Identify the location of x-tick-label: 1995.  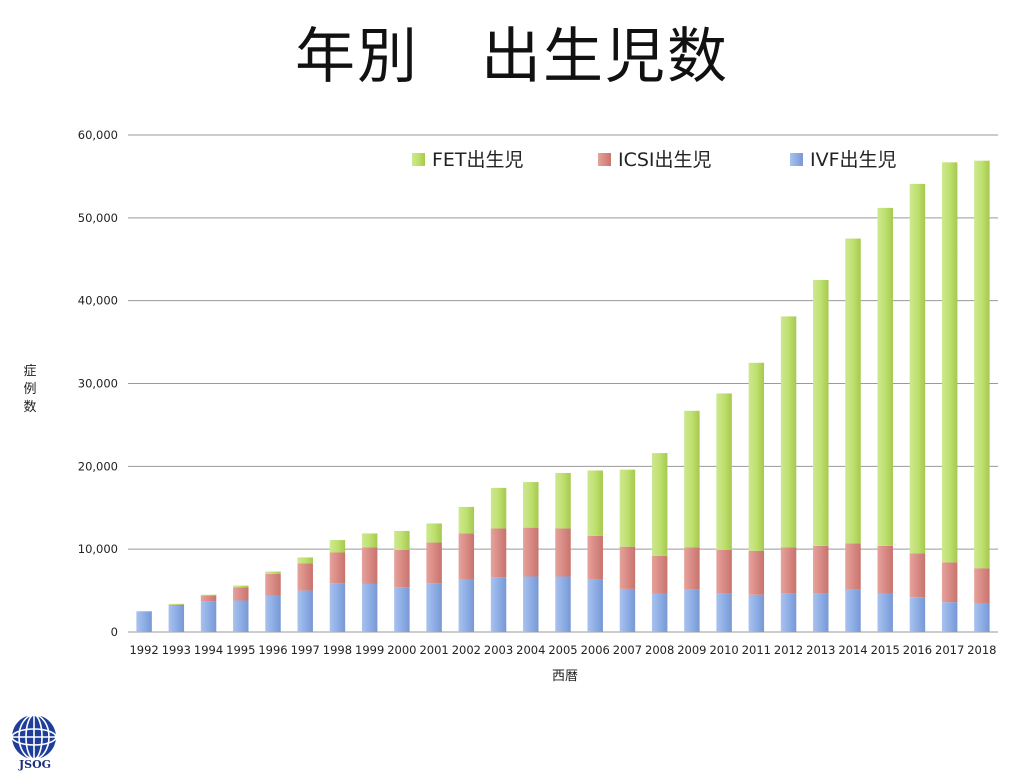
(240, 650).